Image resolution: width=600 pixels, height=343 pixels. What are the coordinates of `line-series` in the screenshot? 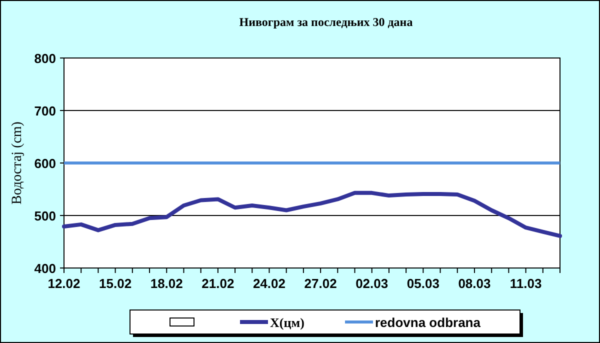 It's located at (312, 214).